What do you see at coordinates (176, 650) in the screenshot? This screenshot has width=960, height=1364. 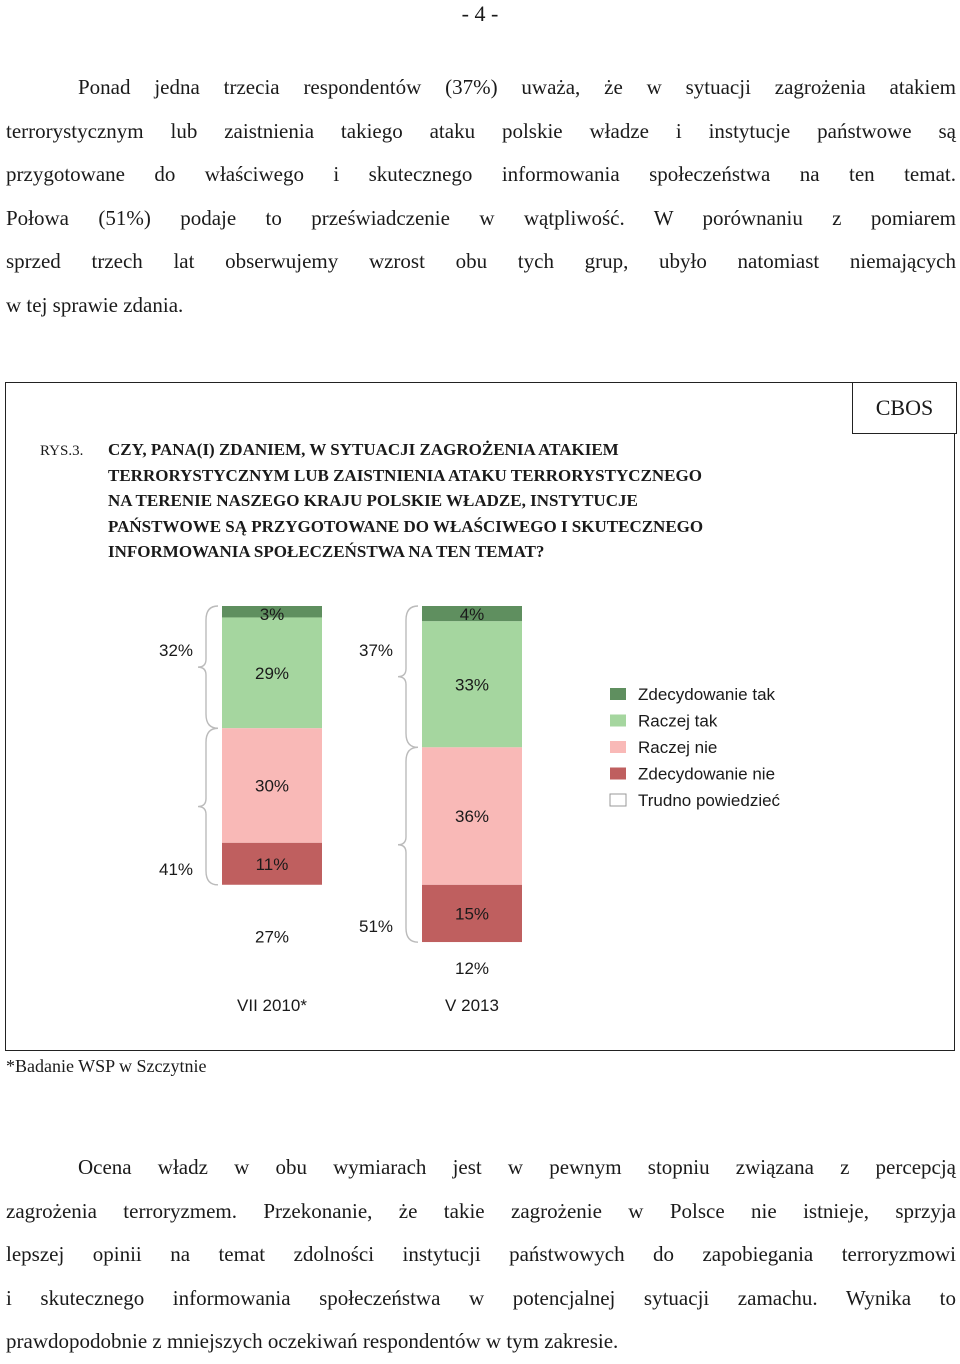 I see `group-total-yes: 32%` at bounding box center [176, 650].